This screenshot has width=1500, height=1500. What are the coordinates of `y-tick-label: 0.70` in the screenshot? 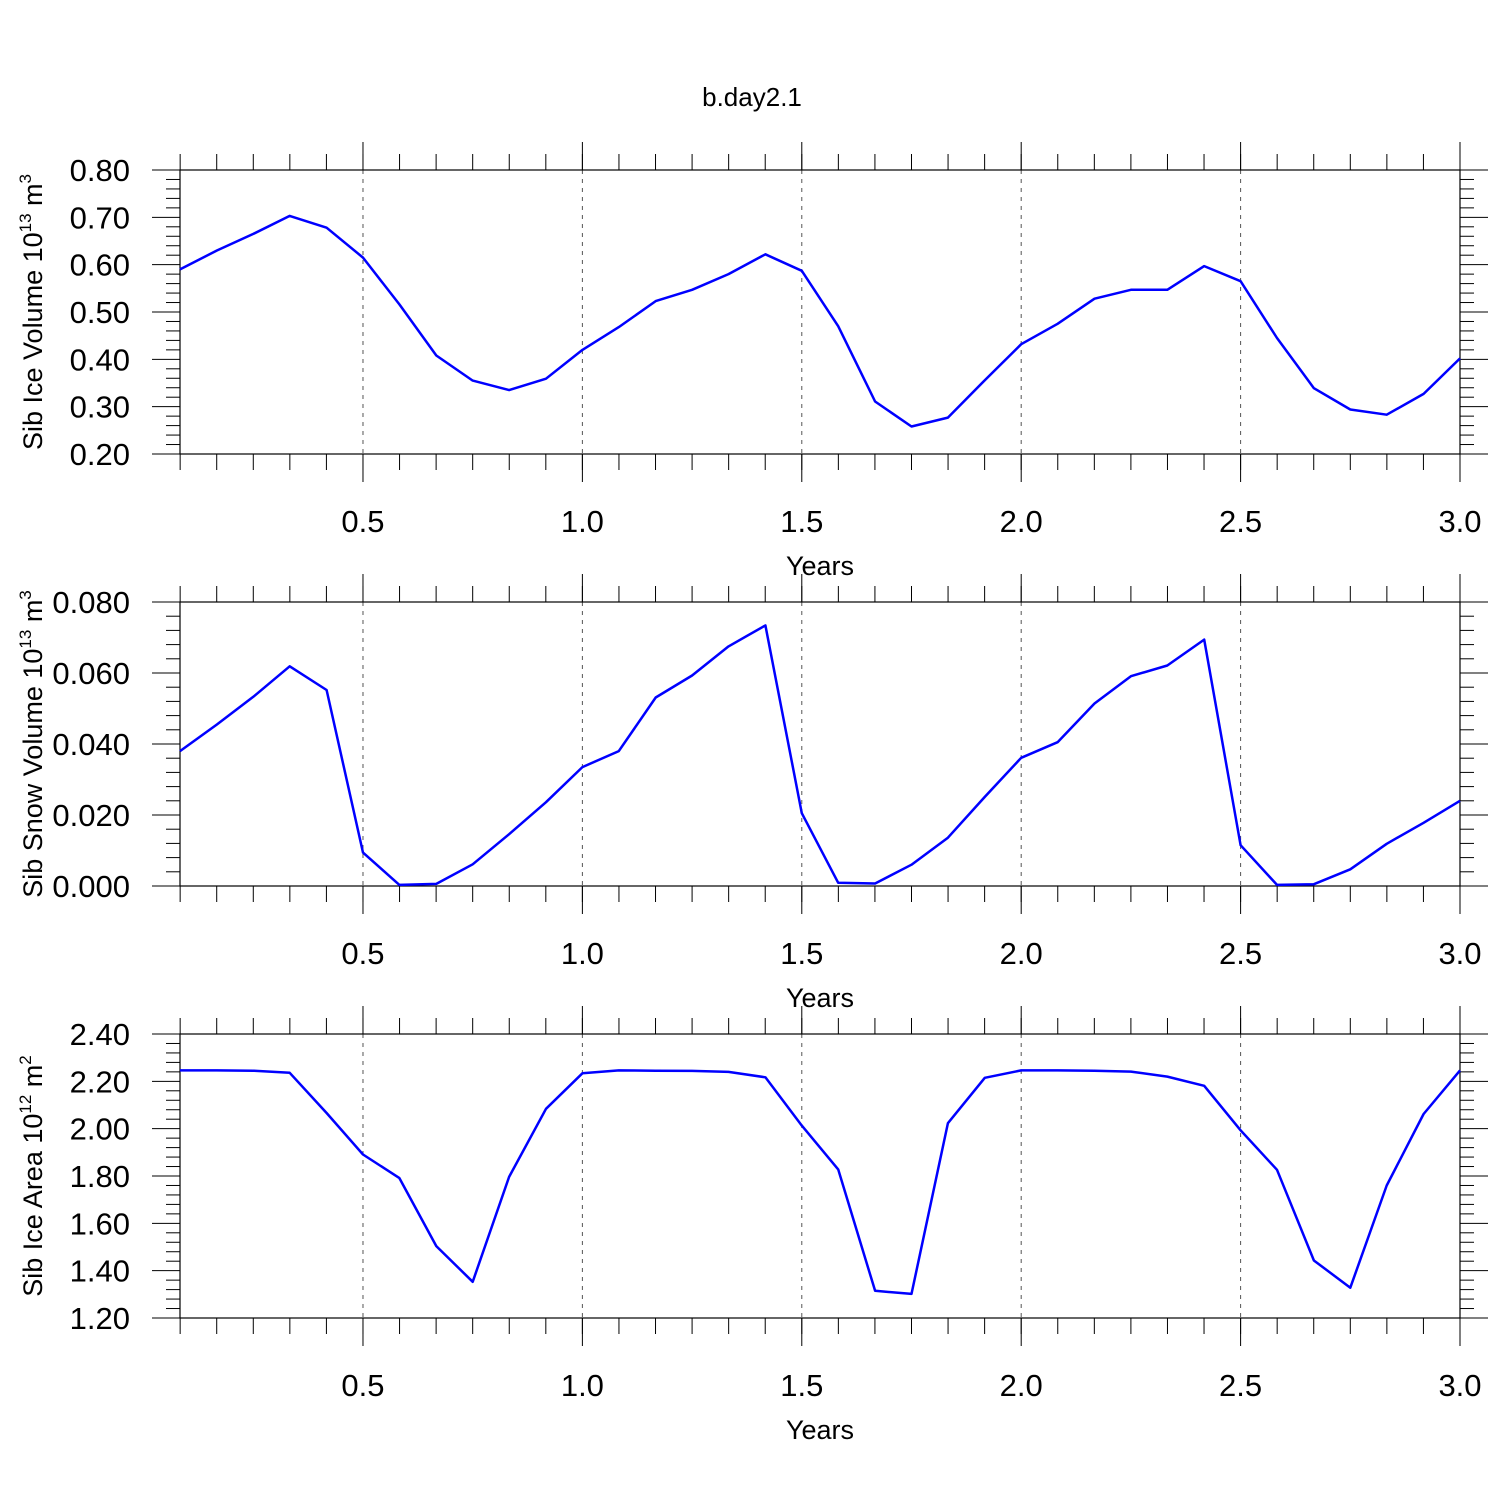 It's located at (100, 217).